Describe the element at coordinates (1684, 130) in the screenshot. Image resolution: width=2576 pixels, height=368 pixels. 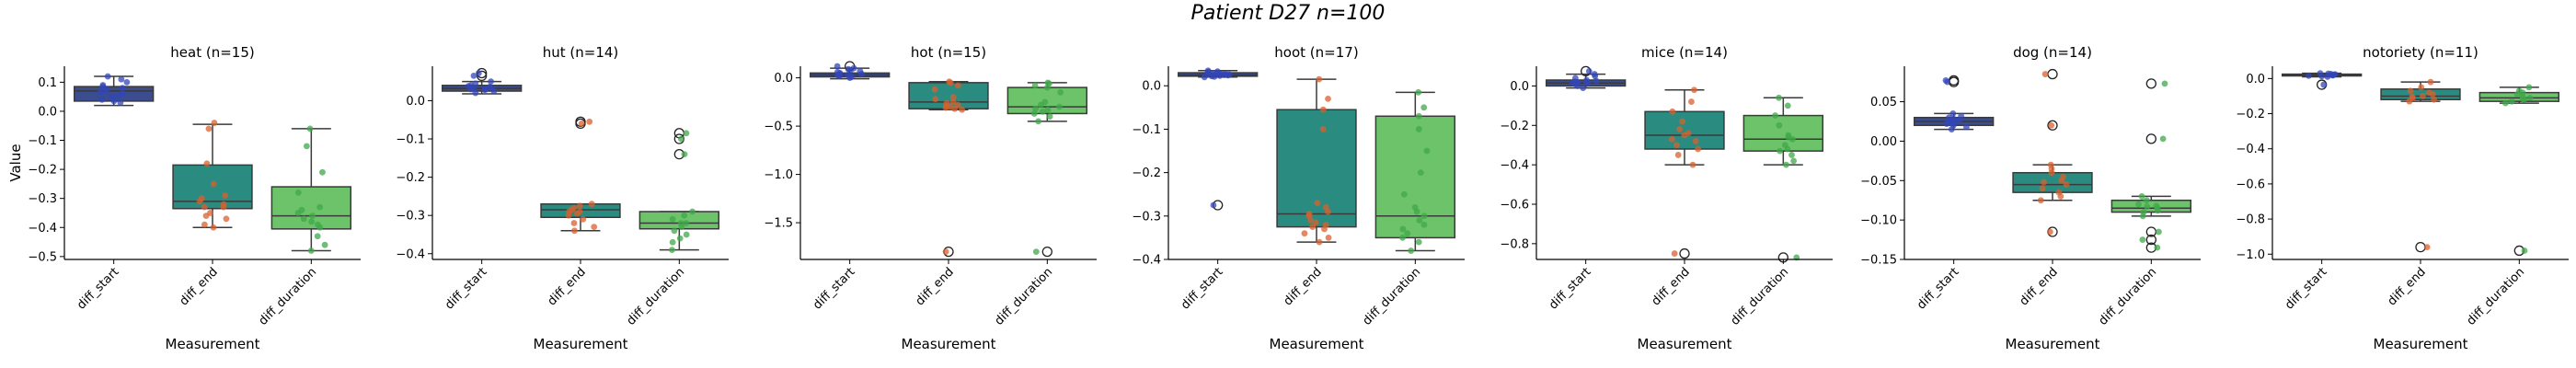
I see `box-diff_end` at that location.